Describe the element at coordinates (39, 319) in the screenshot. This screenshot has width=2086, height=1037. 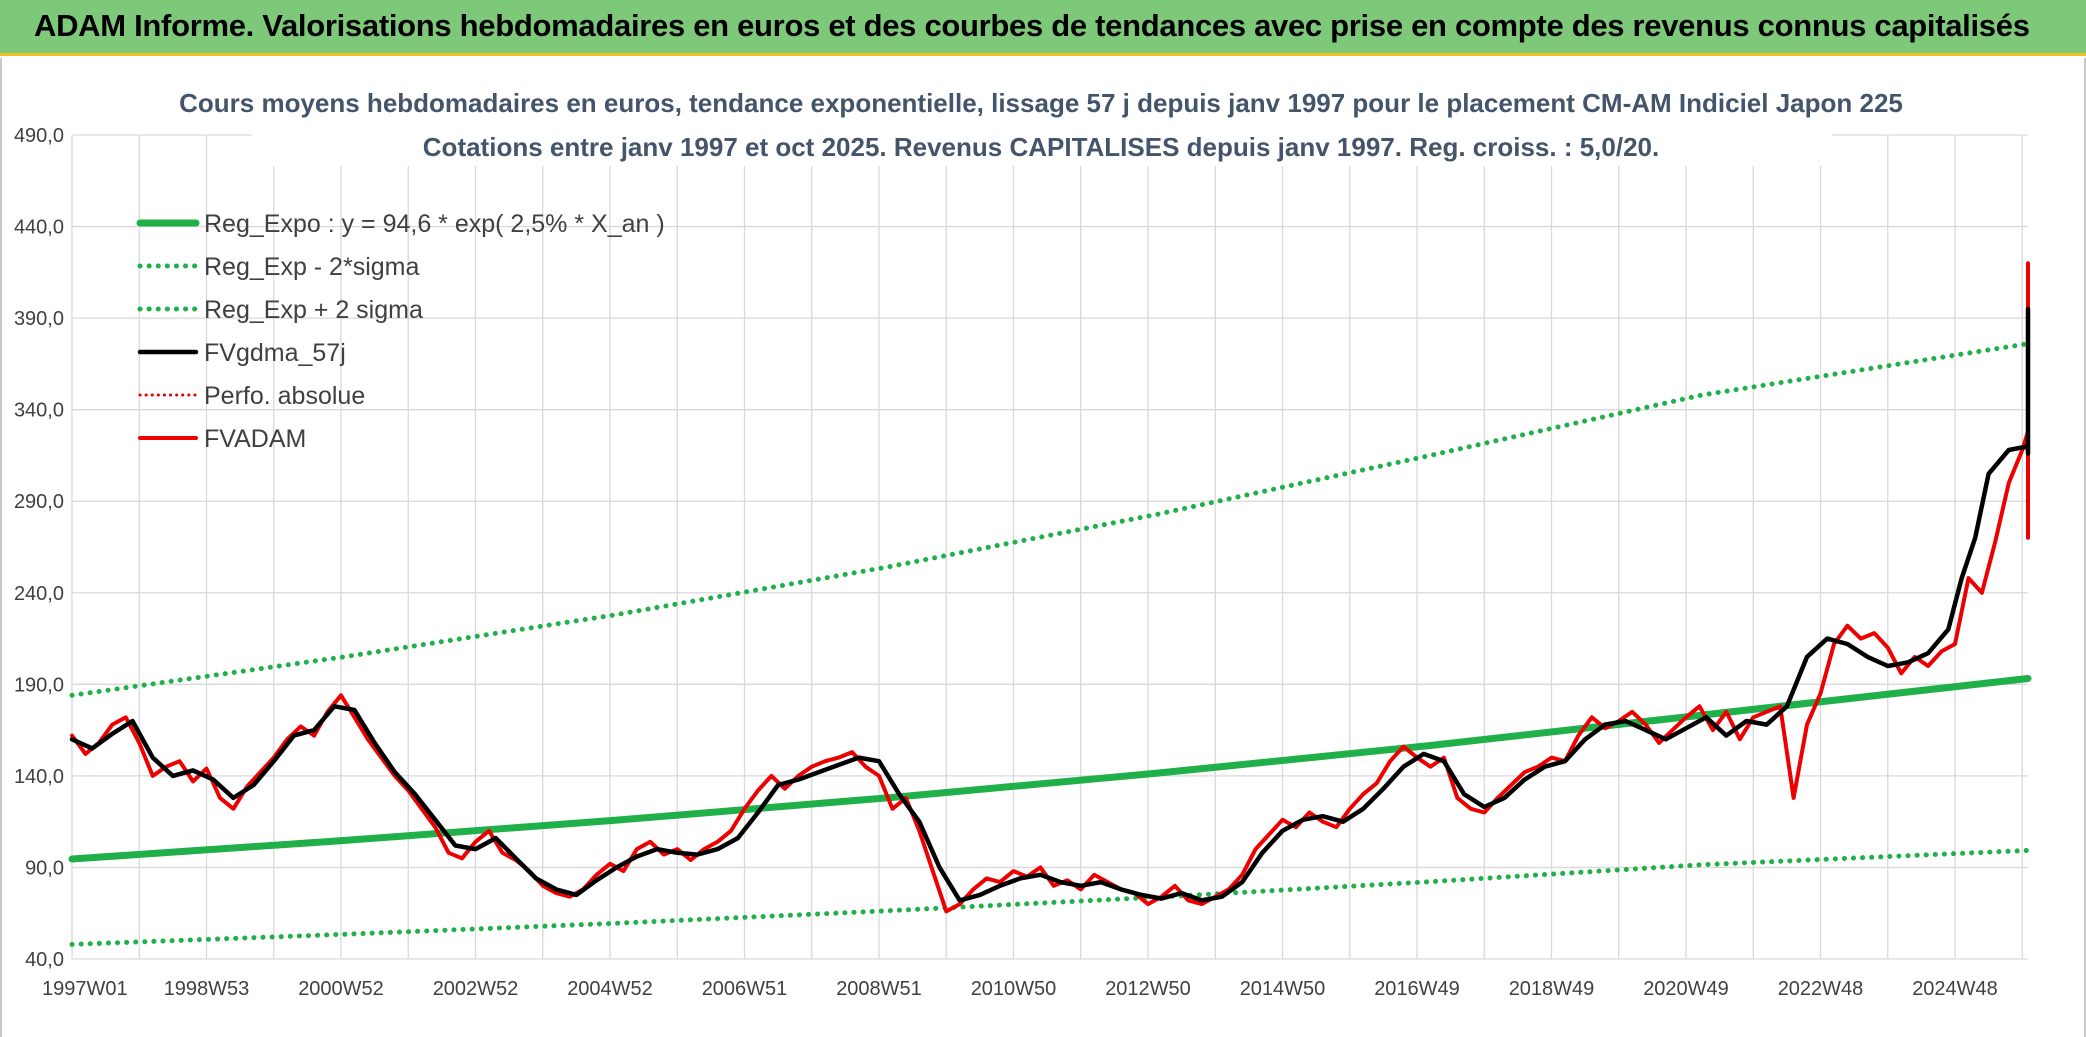
I see `y-tick-label: 390,0` at that location.